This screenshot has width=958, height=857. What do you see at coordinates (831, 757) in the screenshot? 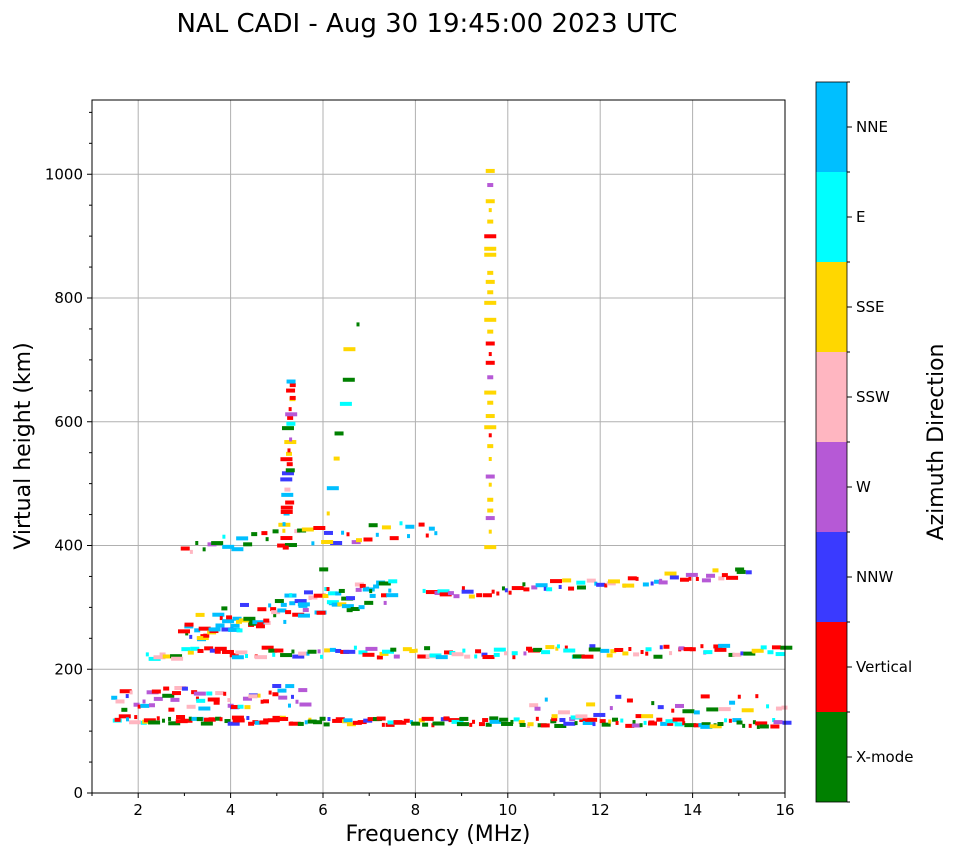
I see `colorbar-segment` at bounding box center [831, 757].